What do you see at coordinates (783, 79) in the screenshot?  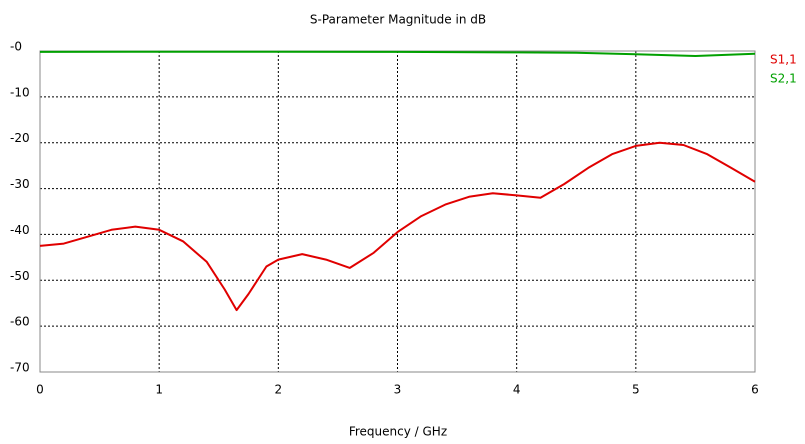 I see `legend-label: S2,1` at bounding box center [783, 79].